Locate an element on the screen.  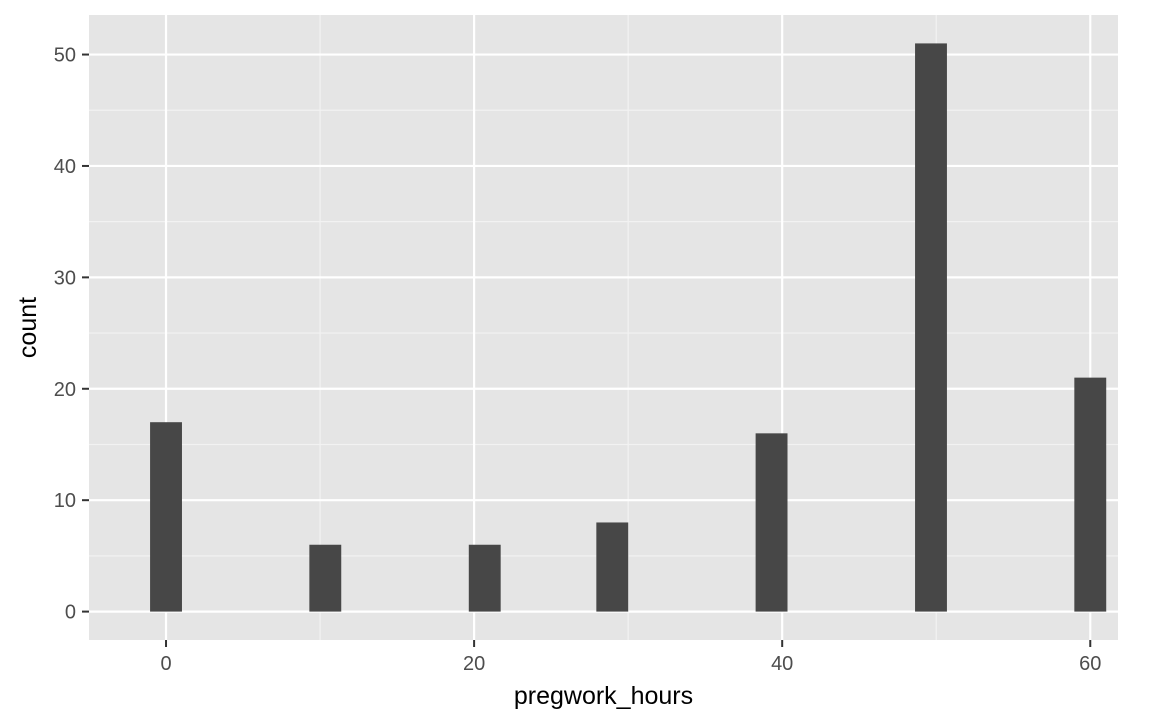
x-tick-label: 60 is located at coordinates (1090, 664).